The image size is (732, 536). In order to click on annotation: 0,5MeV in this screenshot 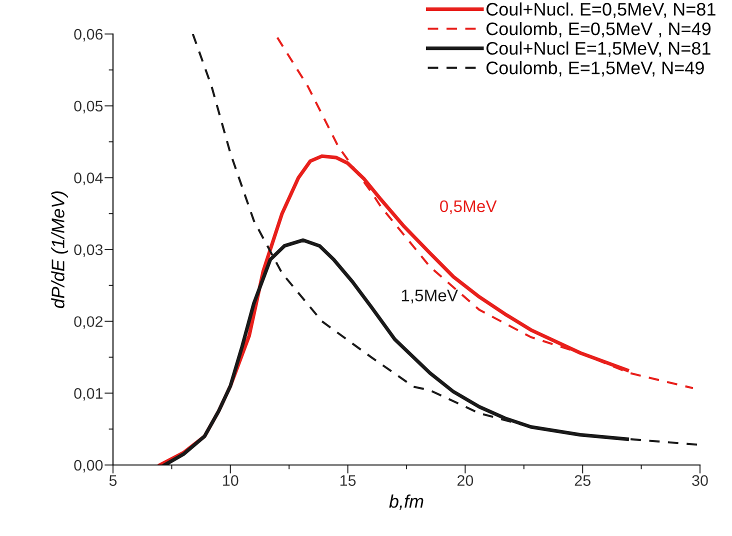, I will do `click(468, 207)`.